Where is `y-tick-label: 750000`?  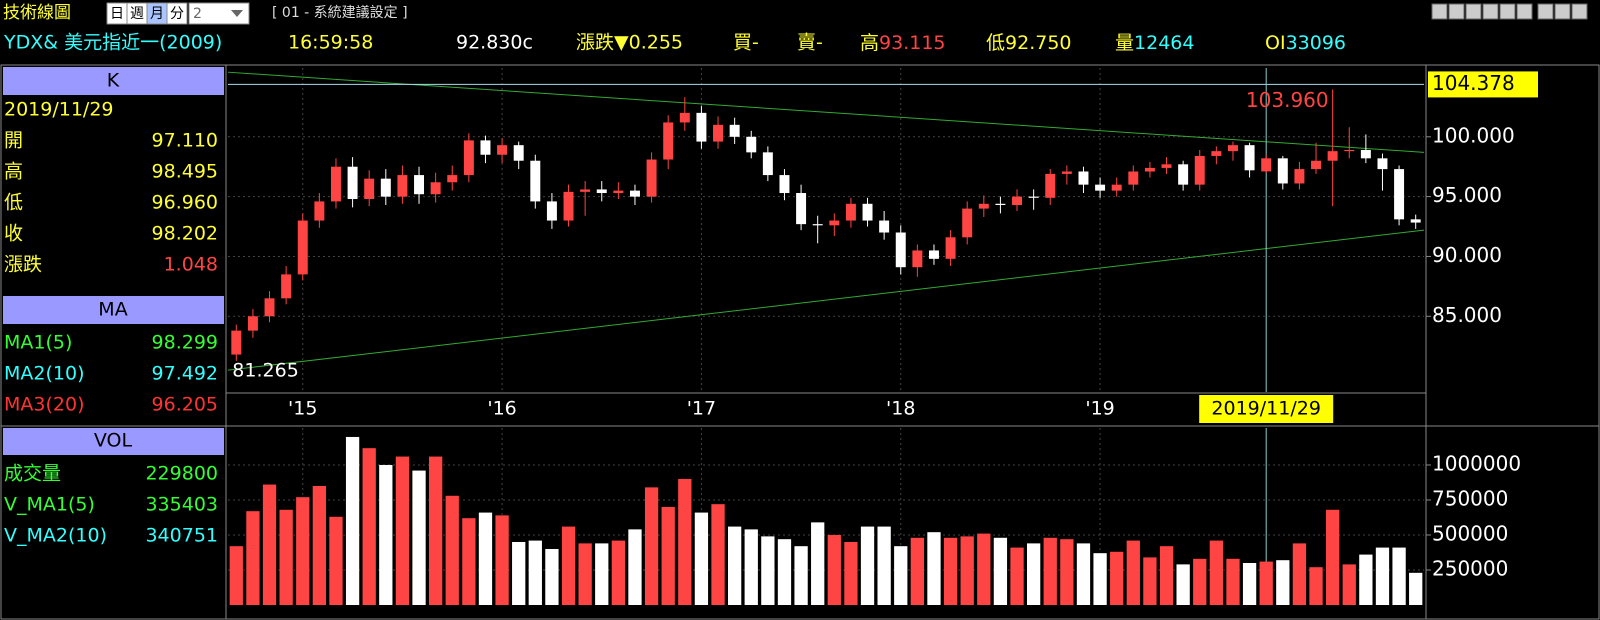 y-tick-label: 750000 is located at coordinates (1470, 498).